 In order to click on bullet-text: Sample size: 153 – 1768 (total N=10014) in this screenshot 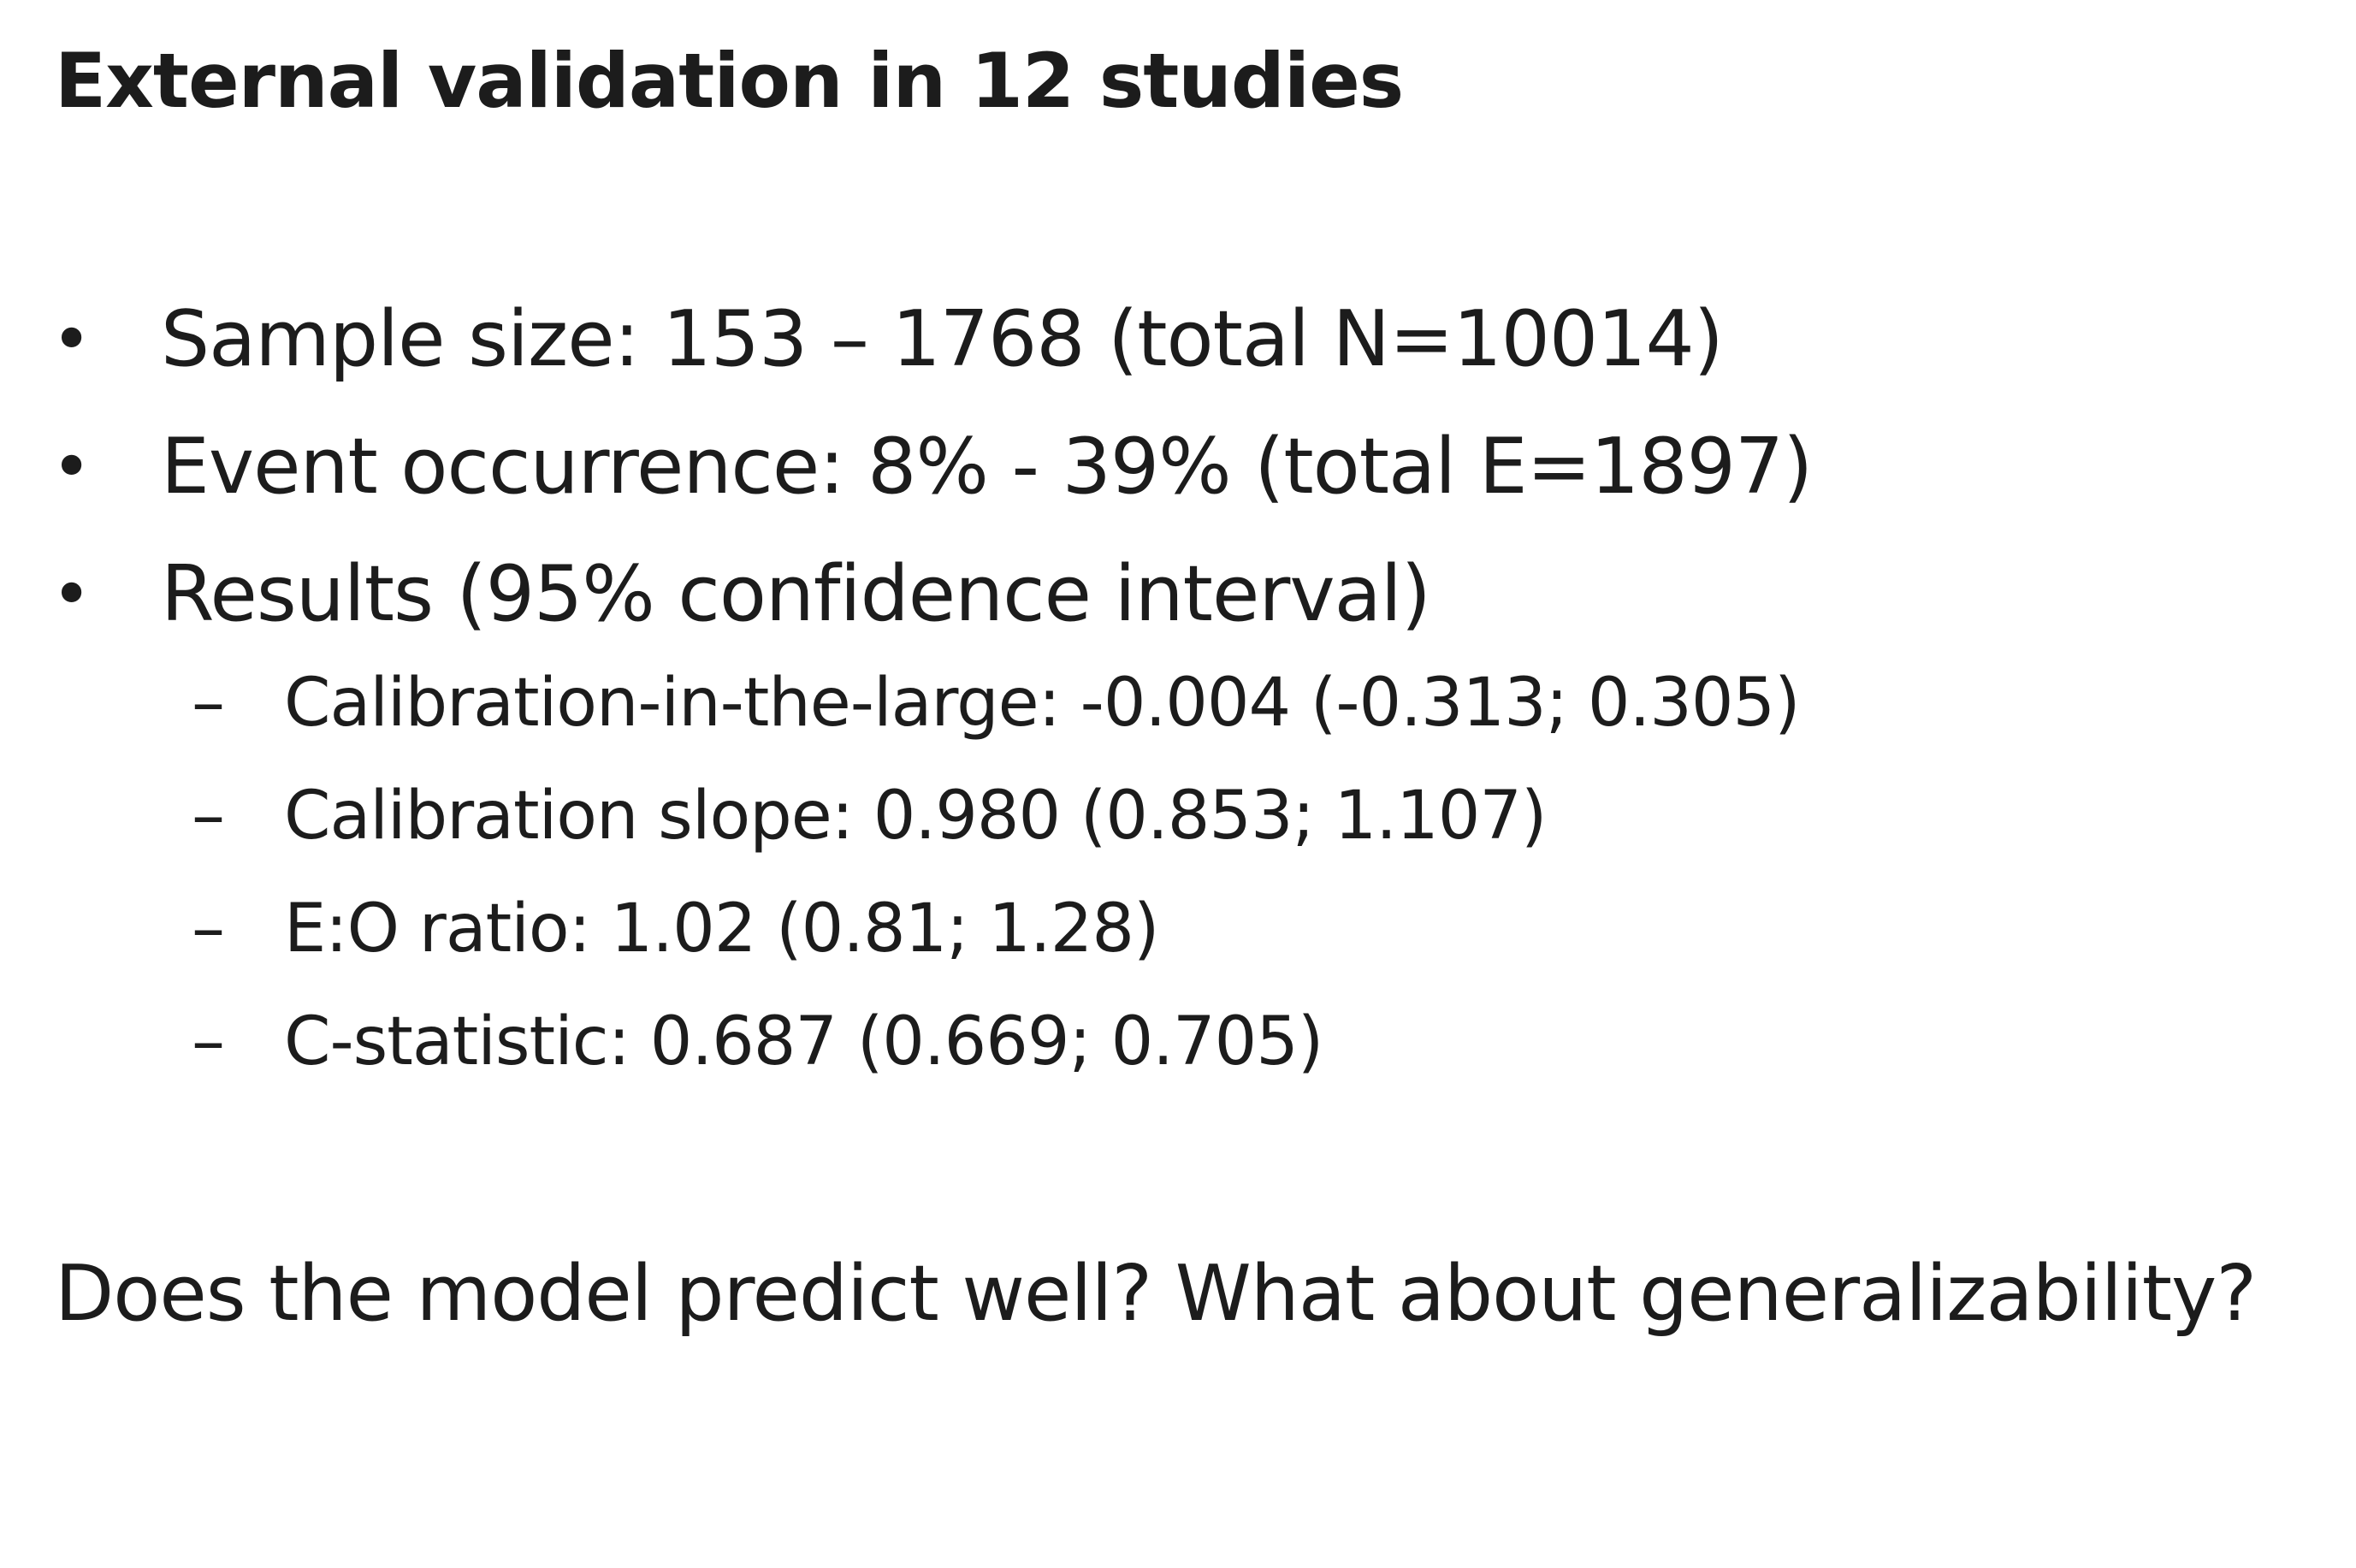, I will do `click(943, 339)`.